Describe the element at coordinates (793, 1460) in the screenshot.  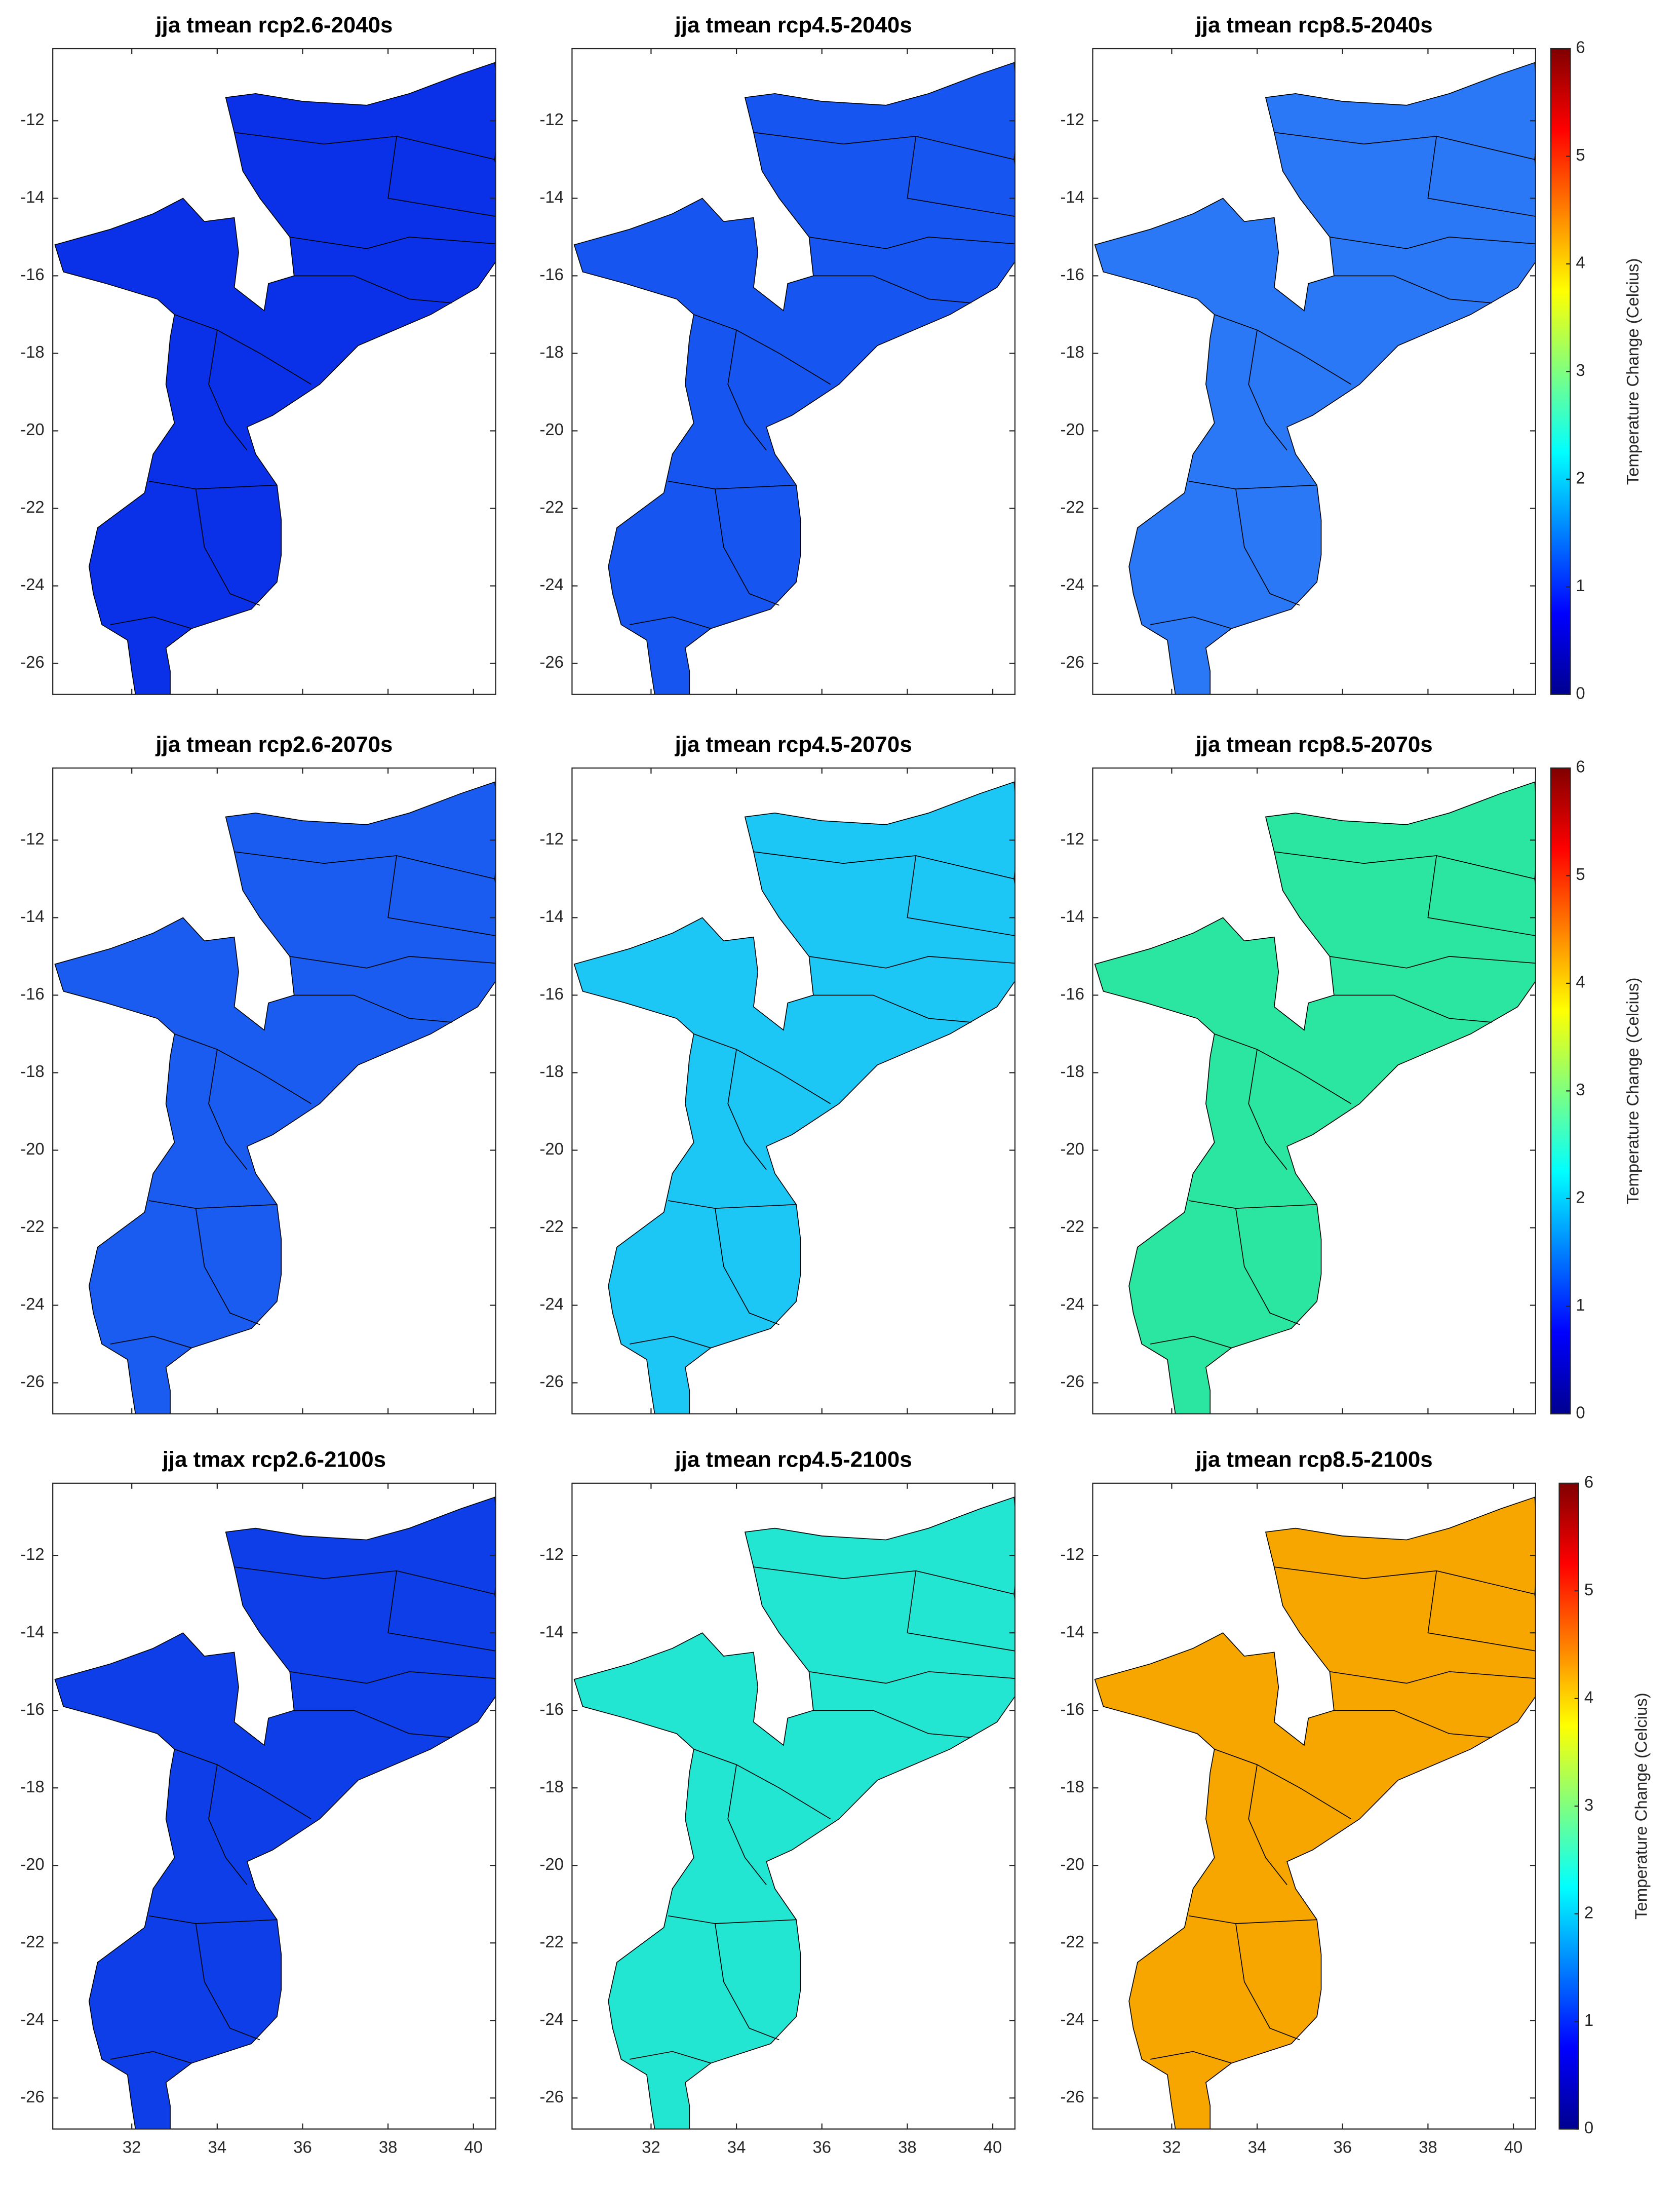
I see `panel-title: jja tmean rcp4.5-2100s` at that location.